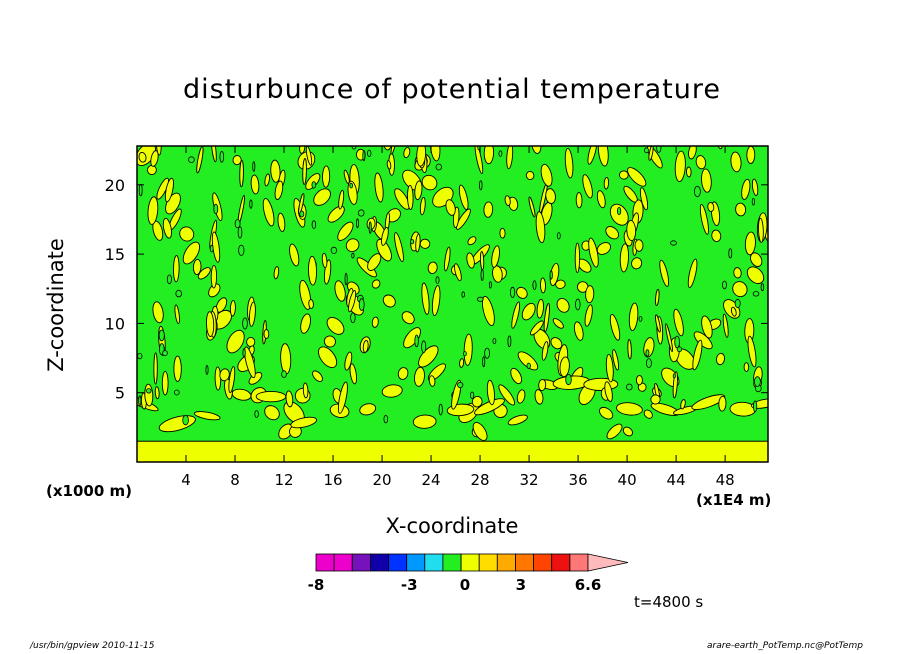  Describe the element at coordinates (382, 480) in the screenshot. I see `x-tick-label: 20` at that location.